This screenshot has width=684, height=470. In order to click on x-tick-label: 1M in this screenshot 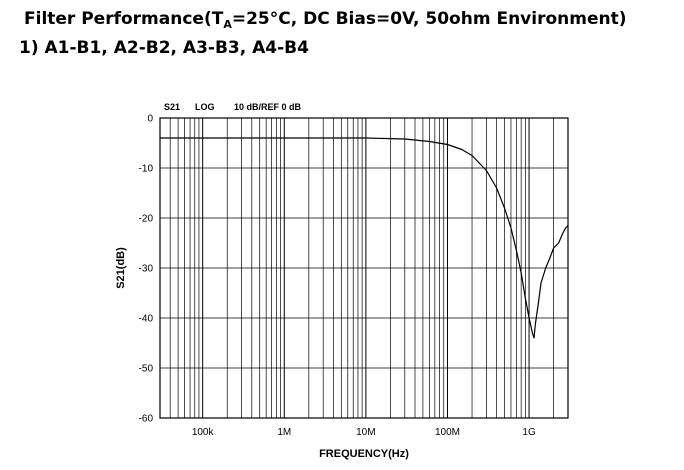, I will do `click(284, 432)`.